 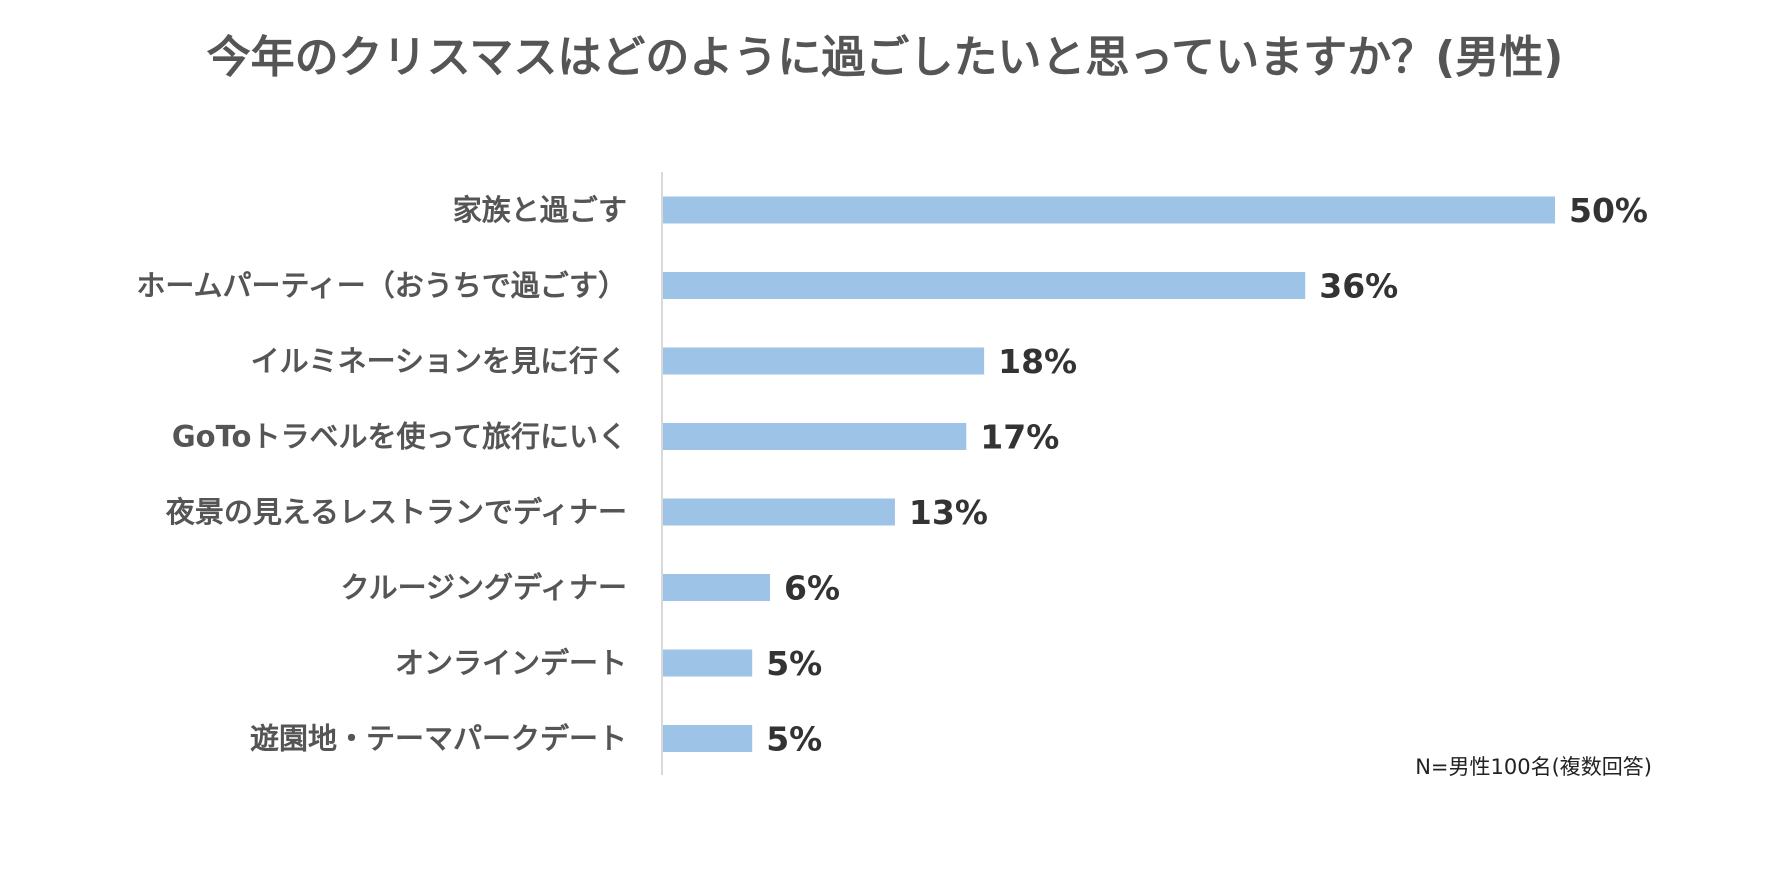 What do you see at coordinates (1358, 286) in the screenshot?
I see `data-label: 36%` at bounding box center [1358, 286].